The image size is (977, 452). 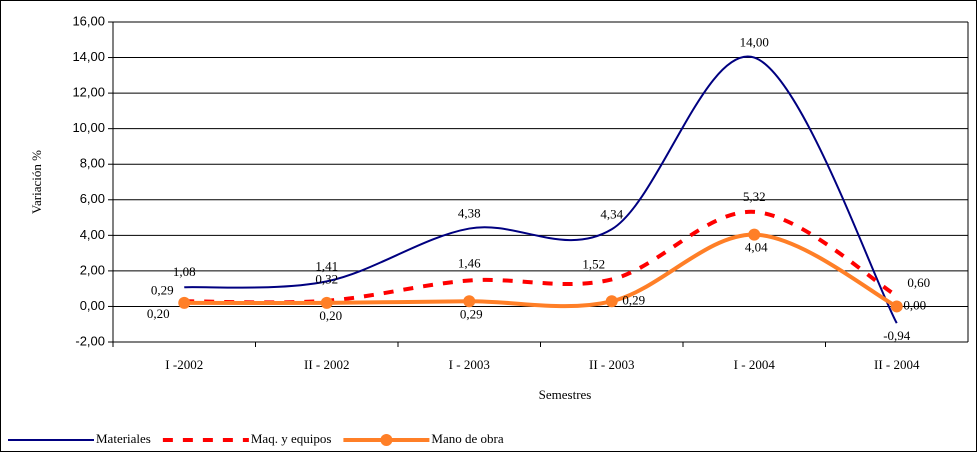 What do you see at coordinates (90, 340) in the screenshot?
I see `y-tick-label: -2,00` at bounding box center [90, 340].